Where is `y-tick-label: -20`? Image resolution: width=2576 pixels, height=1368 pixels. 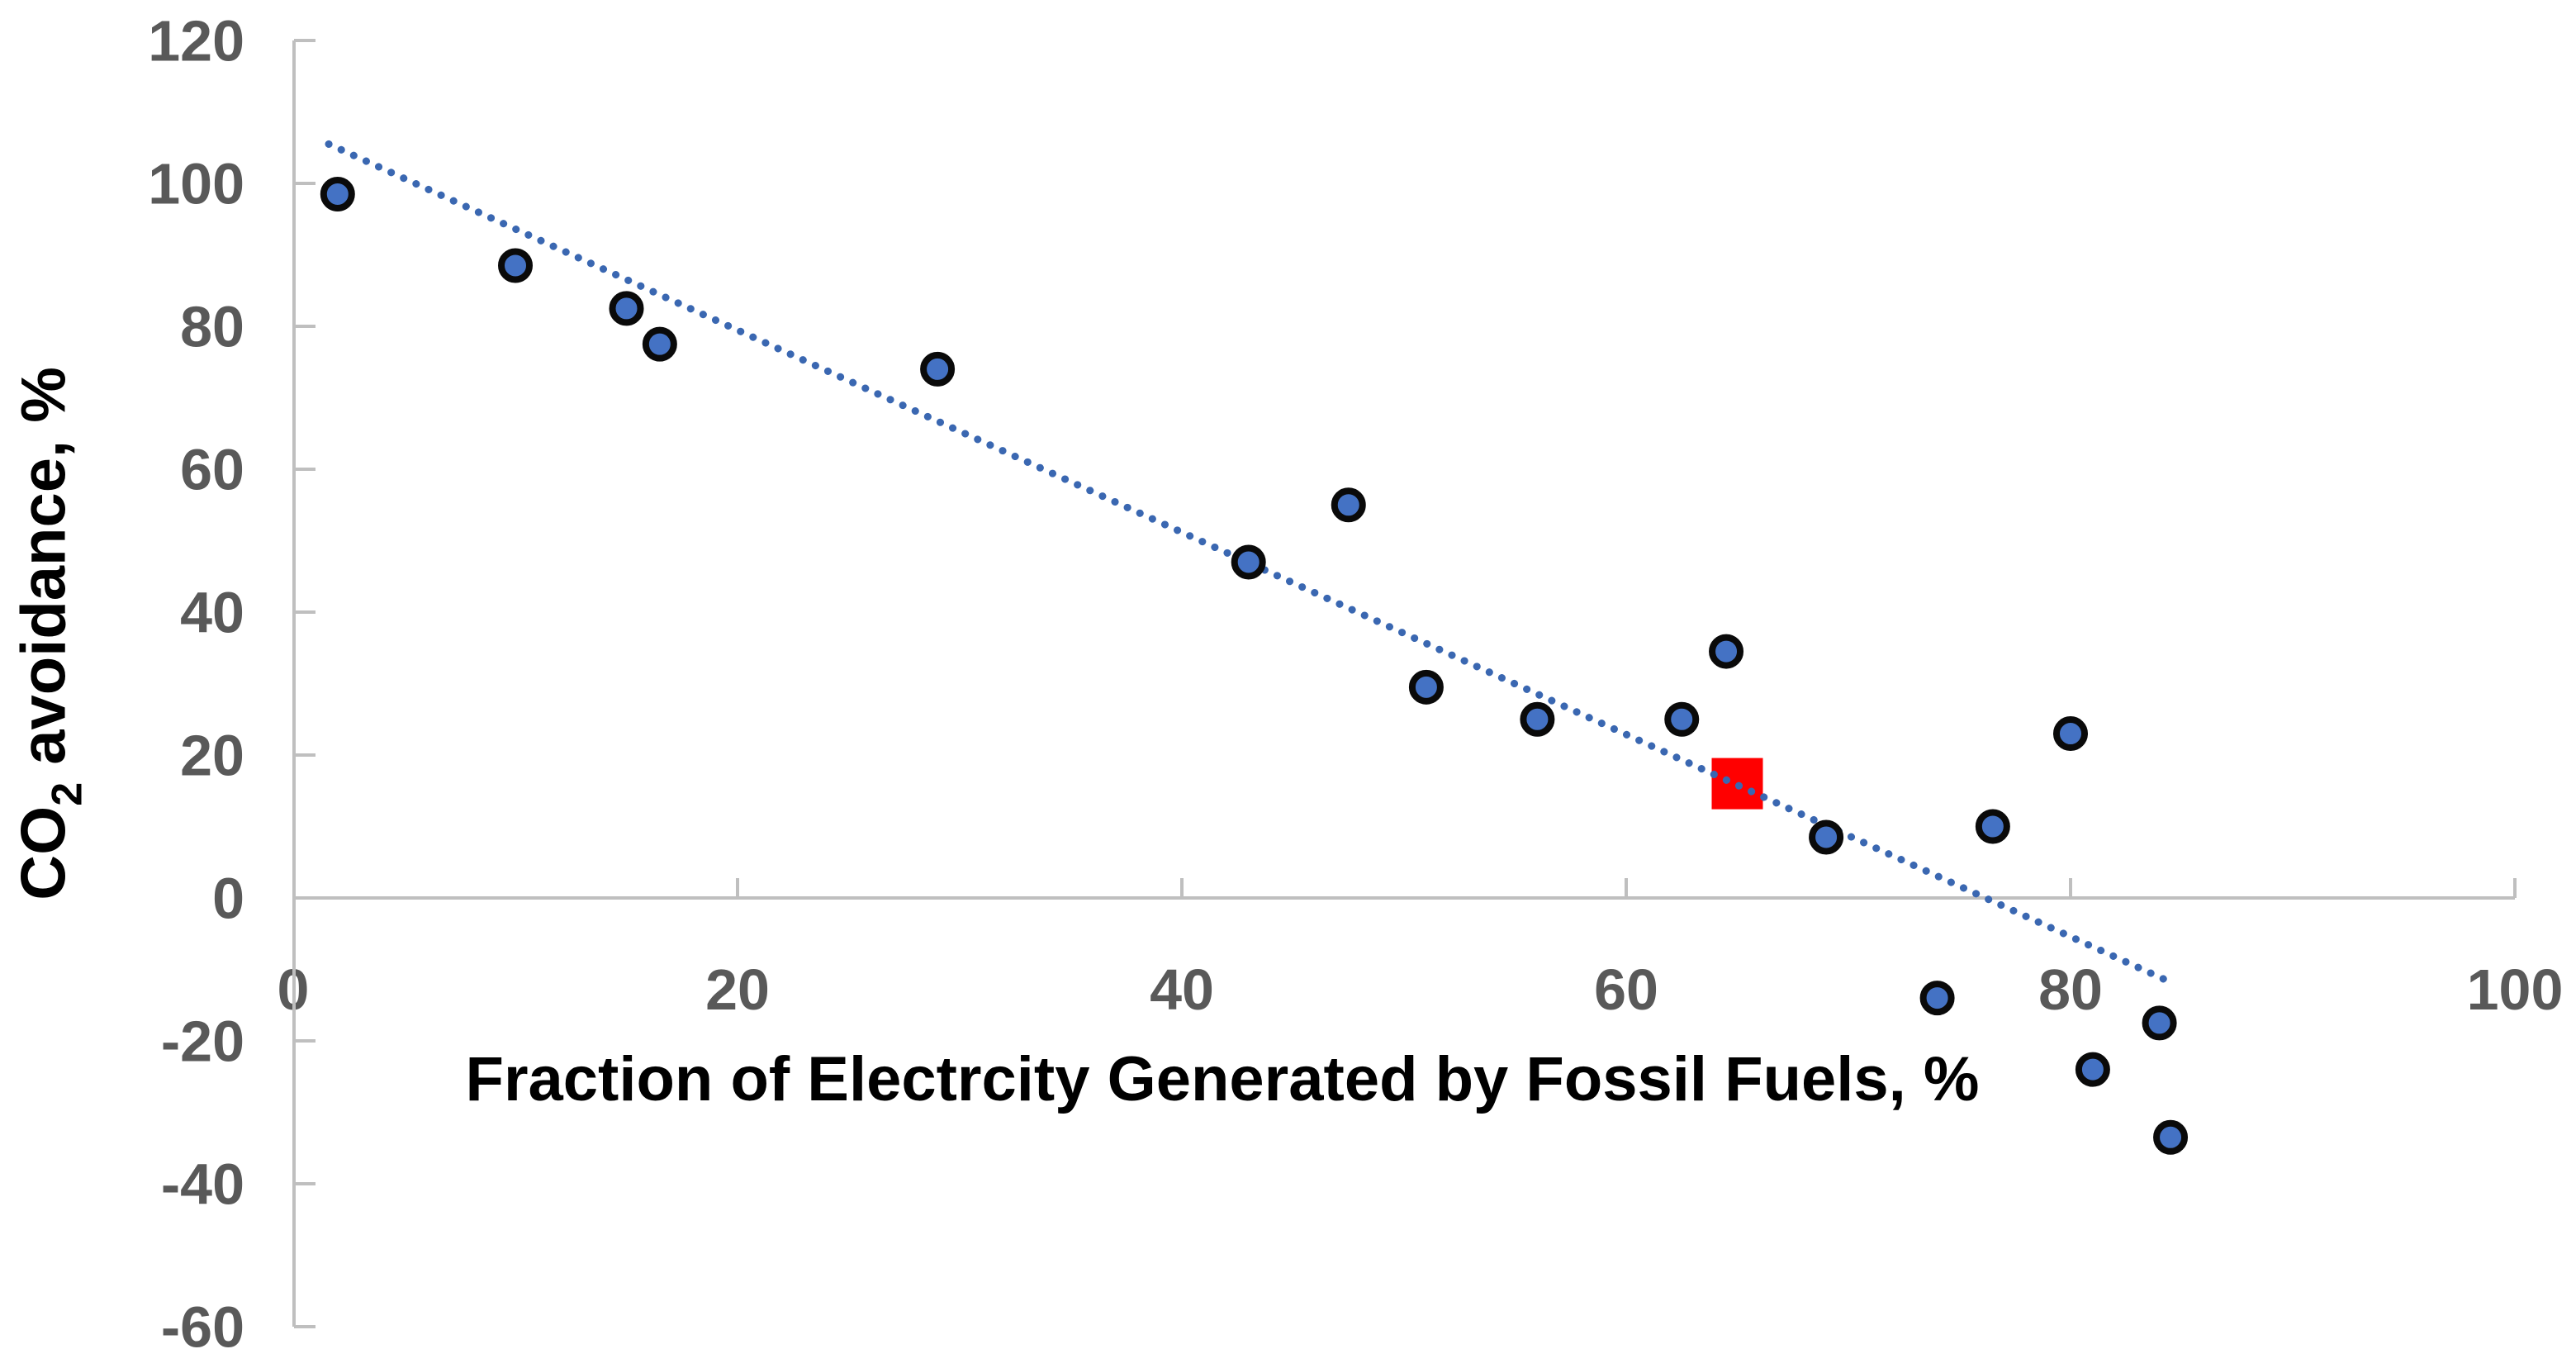
y-tick-label: -20 is located at coordinates (202, 1041).